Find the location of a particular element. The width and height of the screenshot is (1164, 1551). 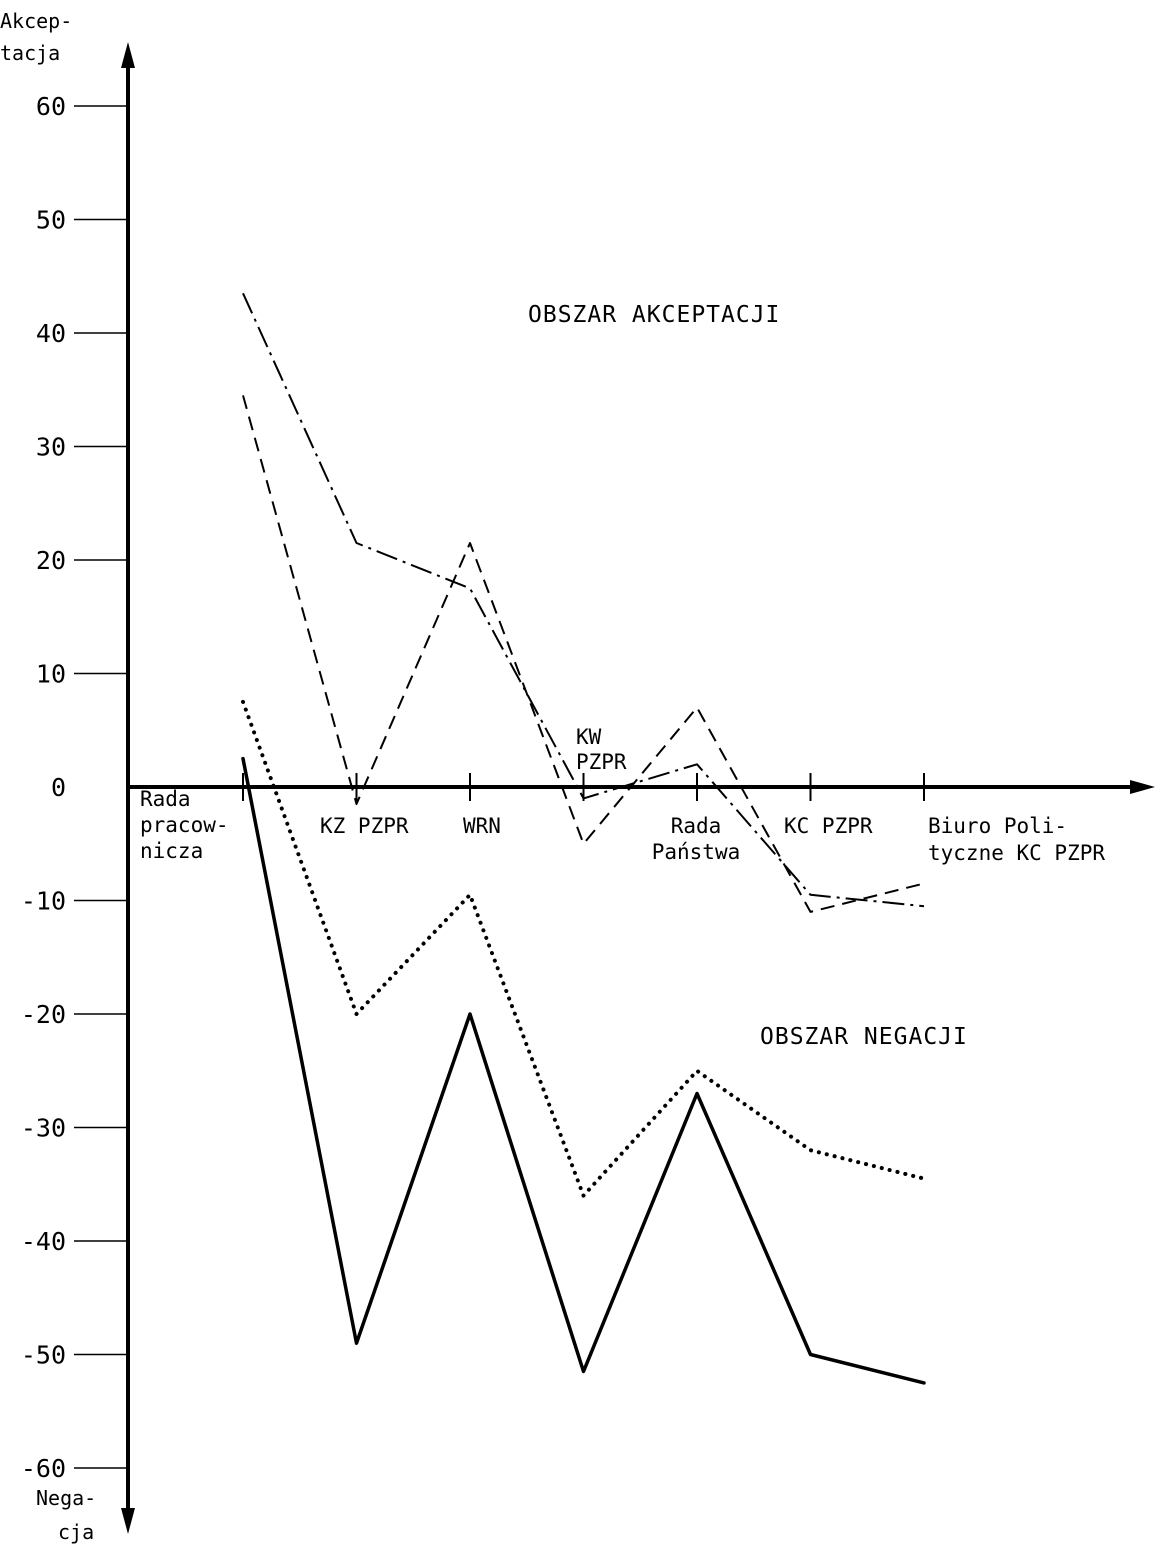

y-tick-label: 40 is located at coordinates (51, 333).